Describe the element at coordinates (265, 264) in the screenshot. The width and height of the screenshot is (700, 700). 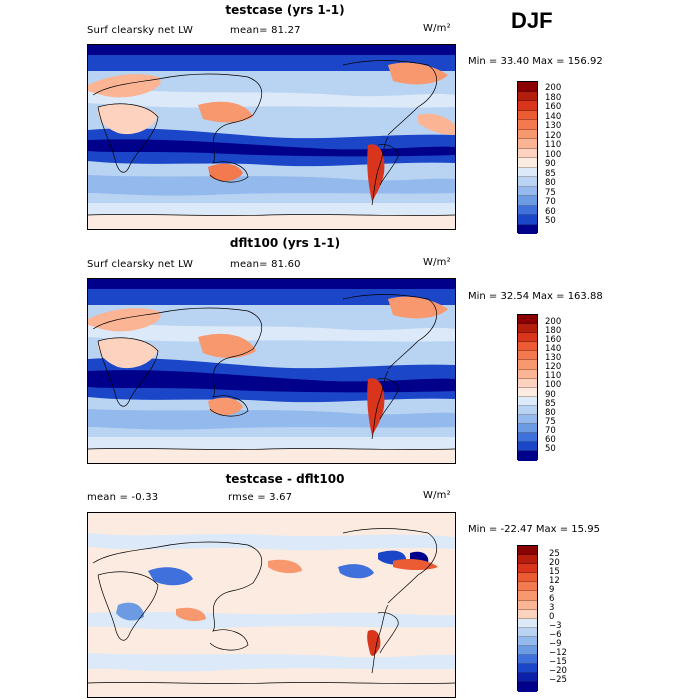
I see `panel2-mean: mean= 81.60` at that location.